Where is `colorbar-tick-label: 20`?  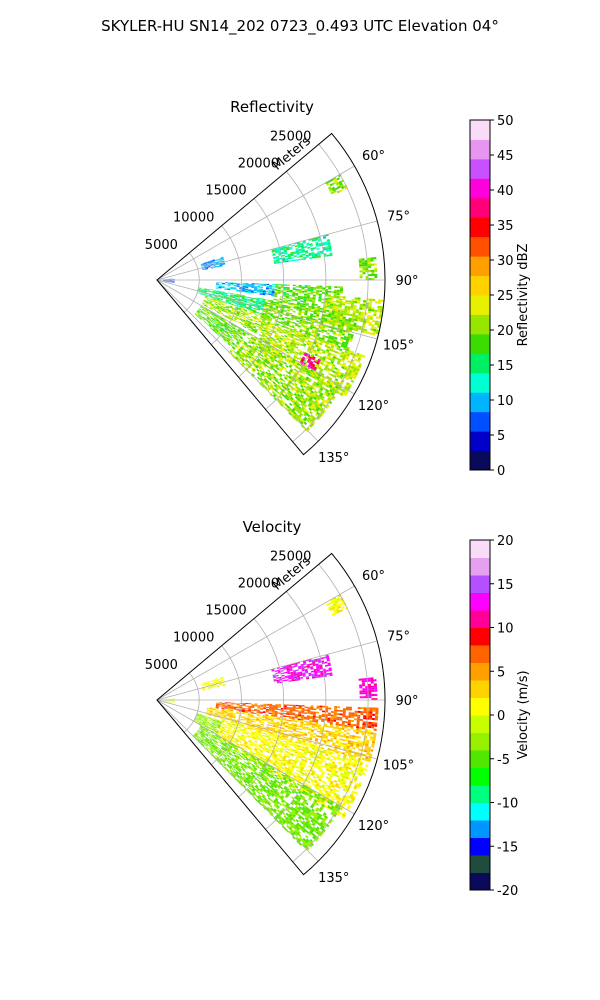
colorbar-tick-label: 20 is located at coordinates (505, 331).